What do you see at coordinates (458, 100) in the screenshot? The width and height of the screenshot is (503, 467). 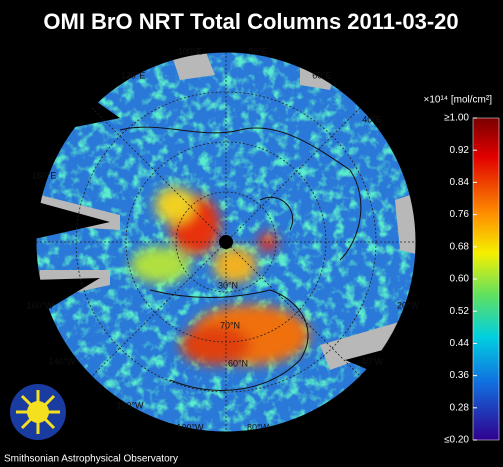 I see `colorbar-unit: ×10¹⁴ [mol/cm²]` at bounding box center [458, 100].